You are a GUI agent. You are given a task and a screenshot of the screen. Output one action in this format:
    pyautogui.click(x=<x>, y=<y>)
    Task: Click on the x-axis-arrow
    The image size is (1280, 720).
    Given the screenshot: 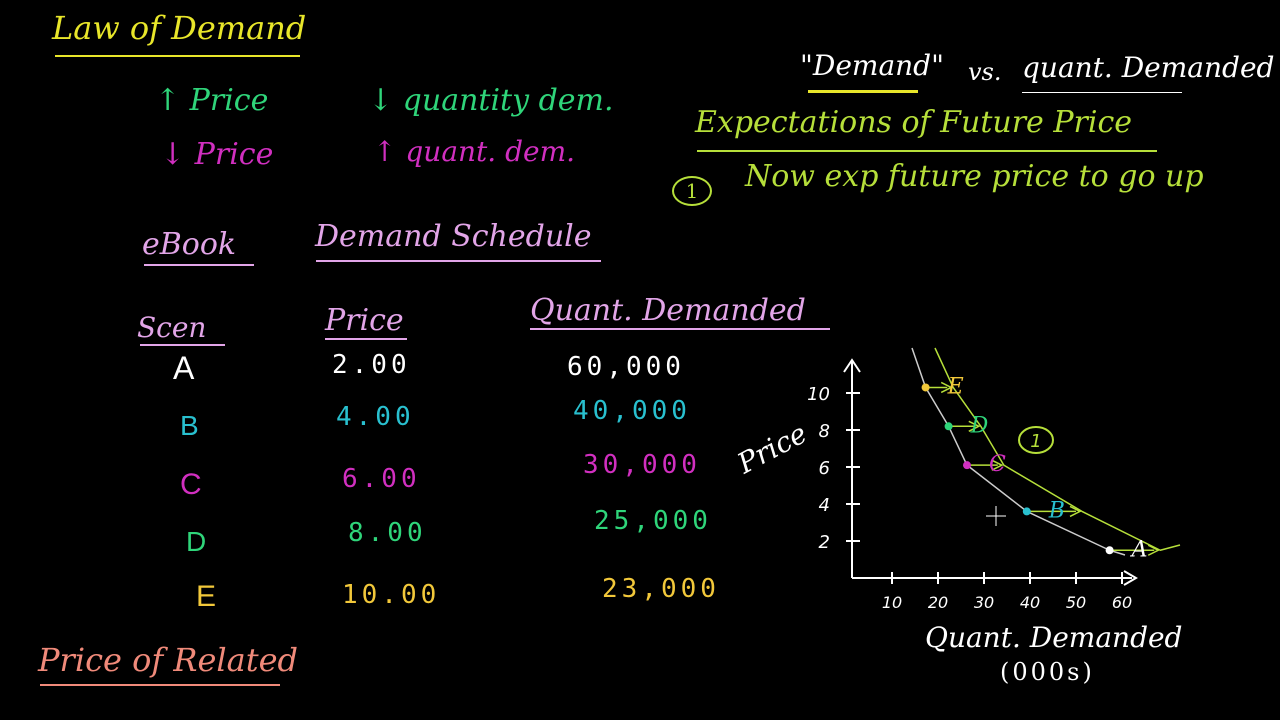 What is the action you would take?
    pyautogui.click(x=1130, y=578)
    